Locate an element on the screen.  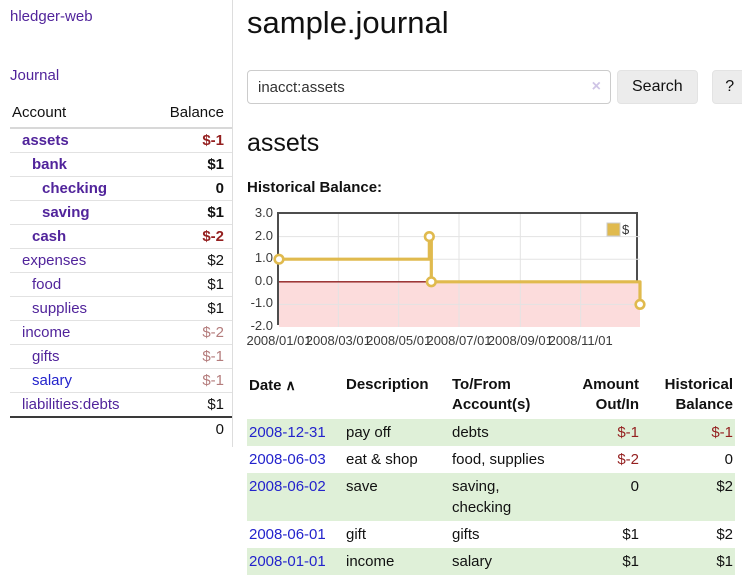
transaction-date-link: 2008-12-31 is located at coordinates (287, 432).